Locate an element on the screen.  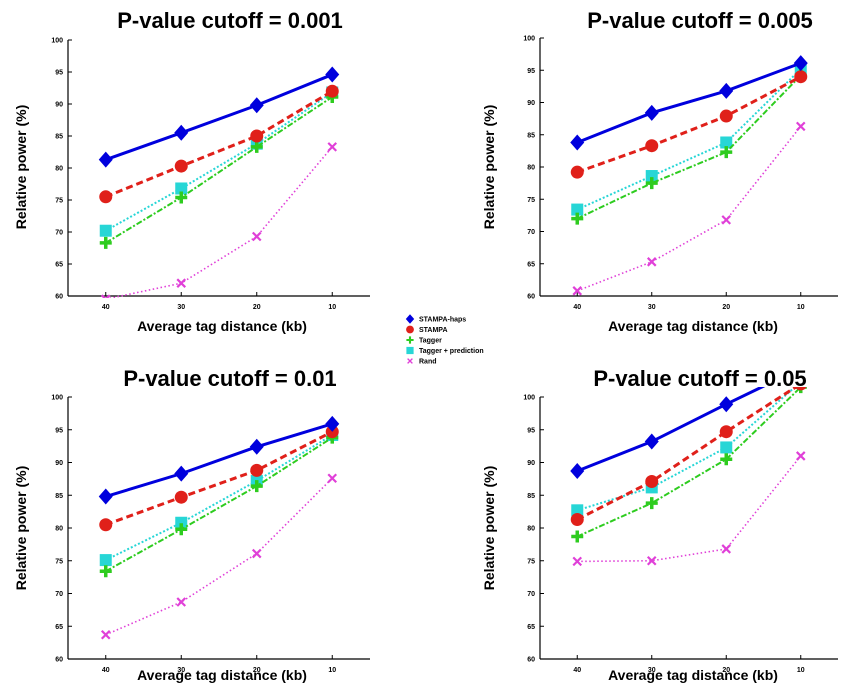
legend-marker-tagger-prediction is located at coordinates (410, 350).